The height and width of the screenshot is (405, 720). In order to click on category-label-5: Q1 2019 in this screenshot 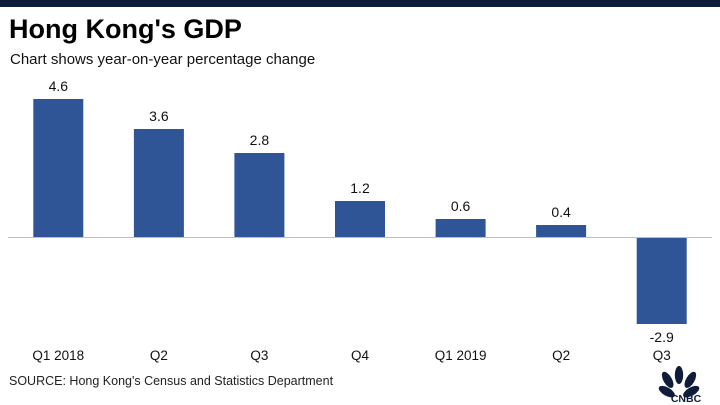, I will do `click(461, 355)`.